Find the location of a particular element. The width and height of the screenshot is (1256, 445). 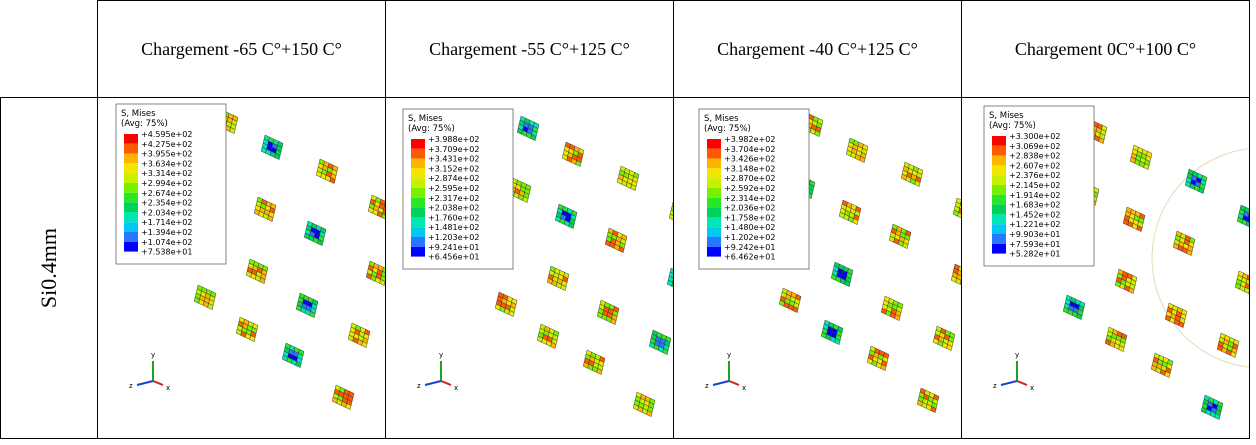

header-cell: Chargement -55 C°+125 C° is located at coordinates (529, 49).